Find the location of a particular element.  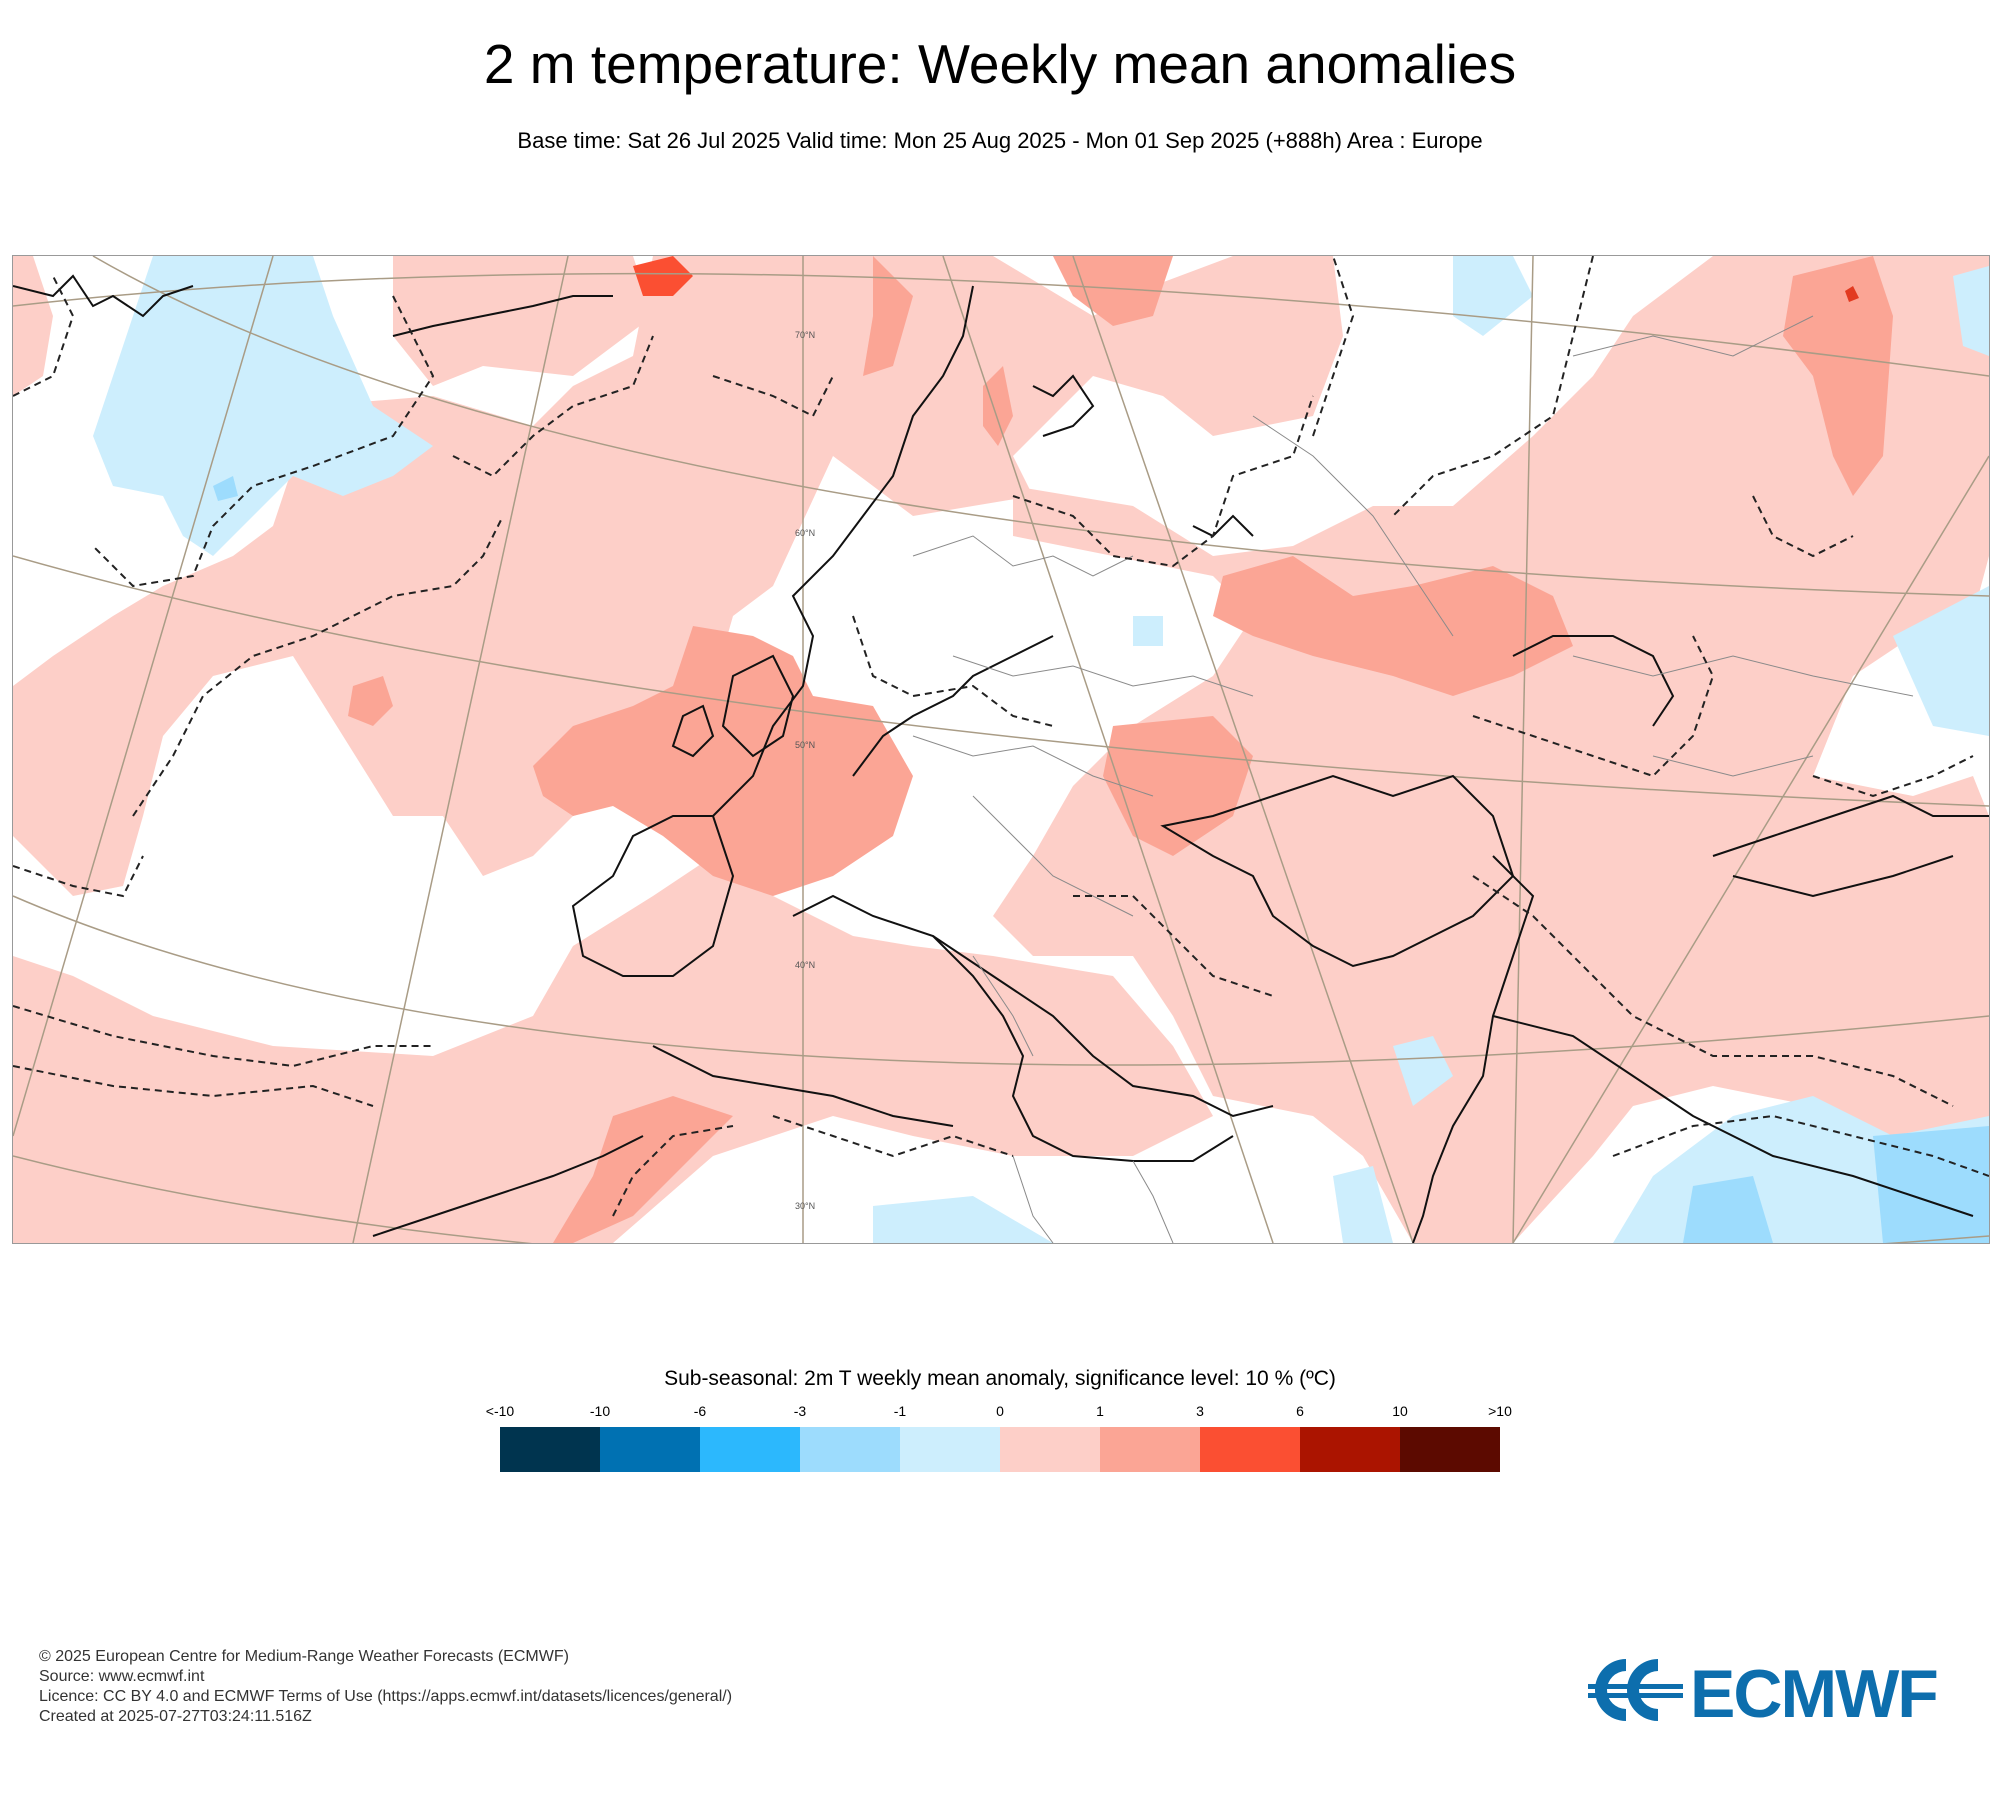

legend-tick-label: -6 is located at coordinates (700, 1411).